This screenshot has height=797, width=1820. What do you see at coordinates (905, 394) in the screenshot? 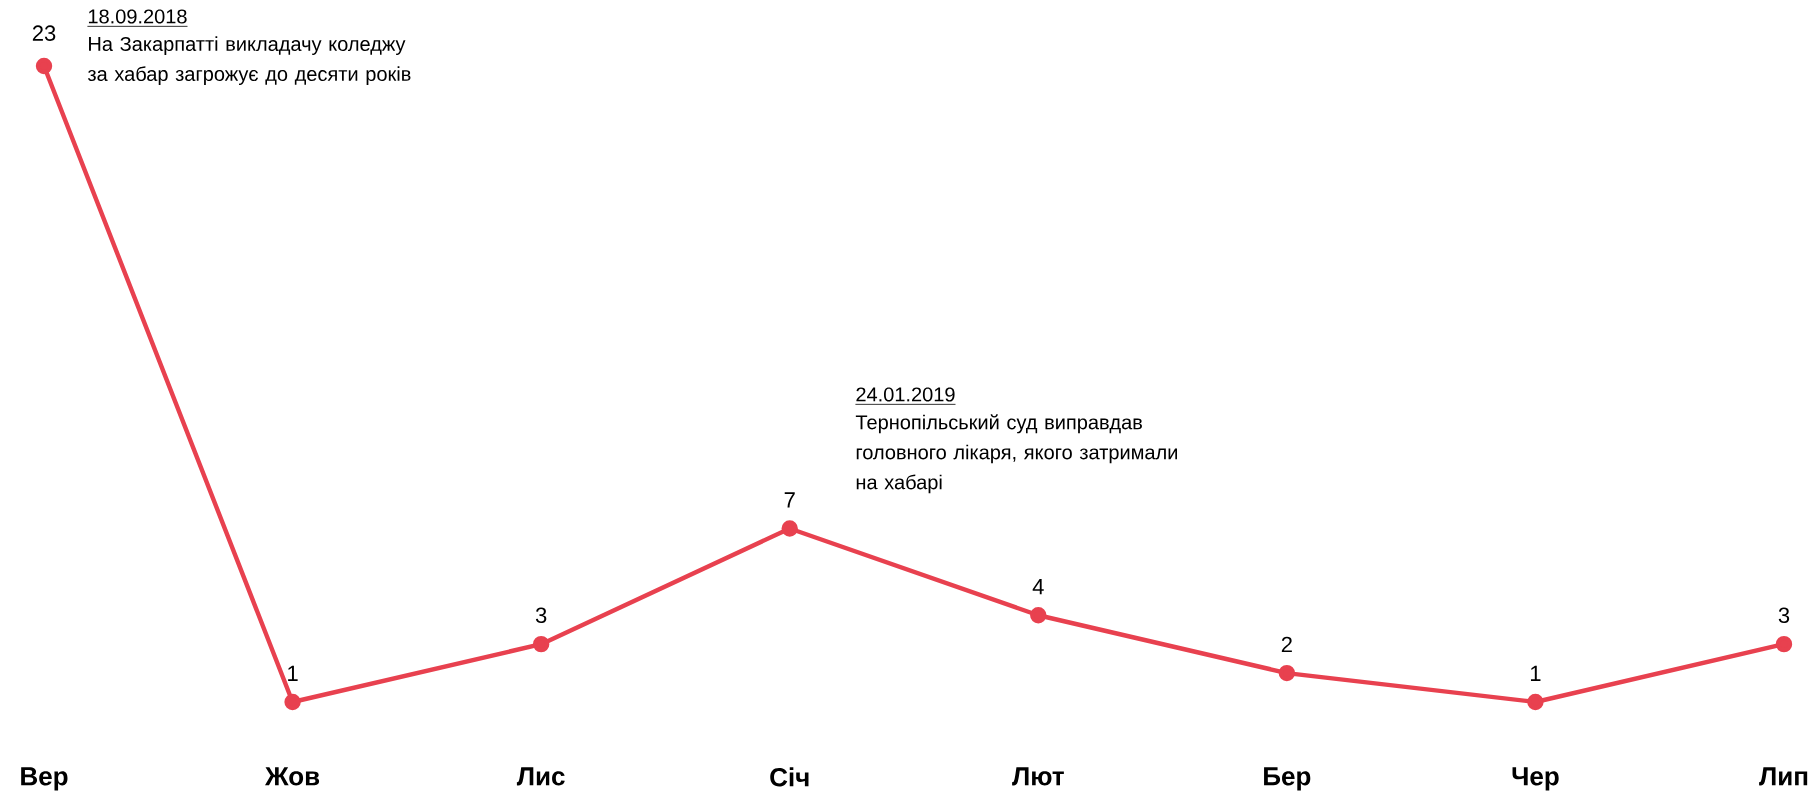
I see `annotation: 24.01.2019` at bounding box center [905, 394].